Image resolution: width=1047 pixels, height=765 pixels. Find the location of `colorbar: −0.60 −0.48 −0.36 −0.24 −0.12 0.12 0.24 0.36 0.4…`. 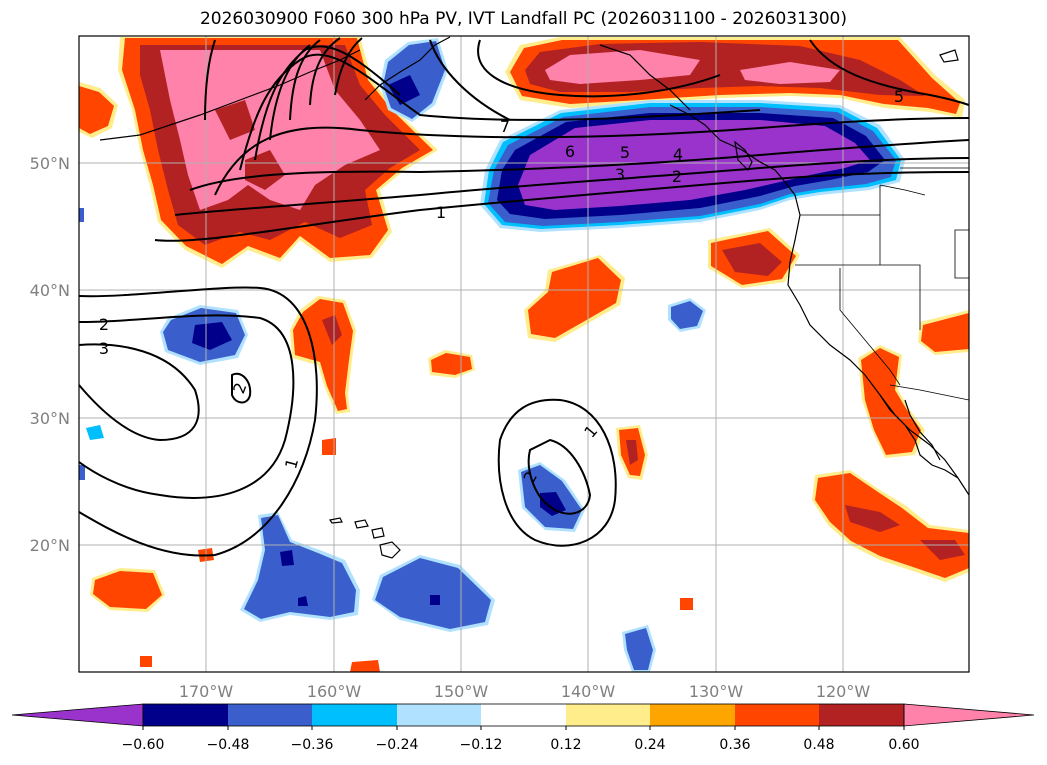

colorbar: −0.60 −0.48 −0.36 −0.24 −0.12 0.12 0.24 0.36 0.4… is located at coordinates (523, 728).